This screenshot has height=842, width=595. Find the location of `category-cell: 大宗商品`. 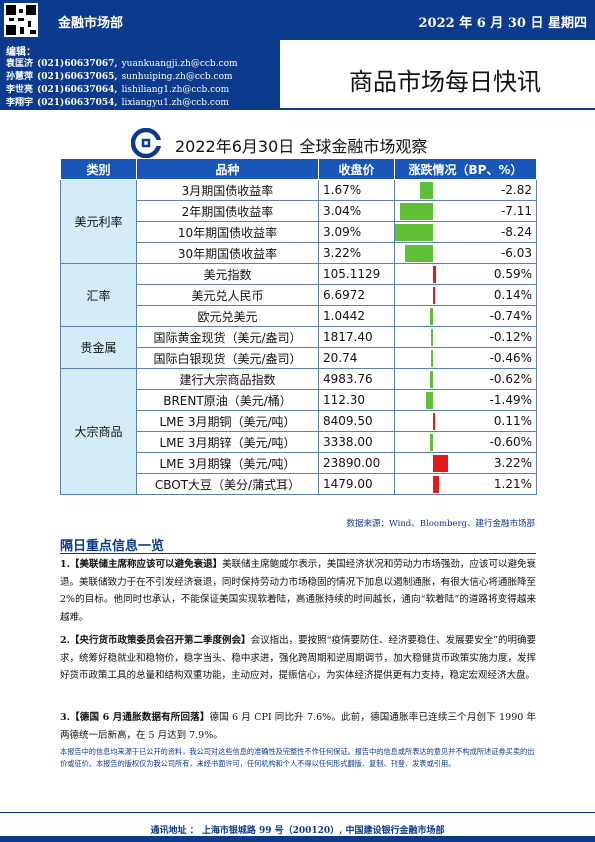

category-cell: 大宗商品 is located at coordinates (98, 431).